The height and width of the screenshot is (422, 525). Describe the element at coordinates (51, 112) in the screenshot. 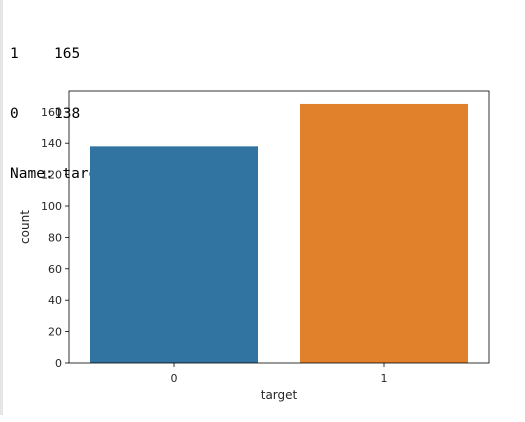

I see `y-tick-label: 160` at that location.